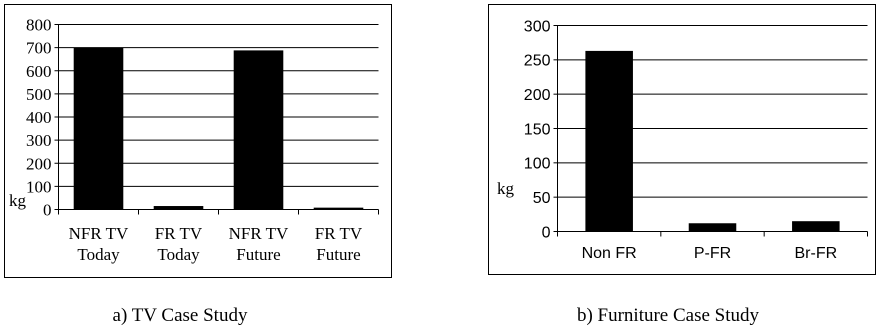 The image size is (893, 327). Describe the element at coordinates (712, 253) in the screenshot. I see `x-tick-label: P-FR` at that location.